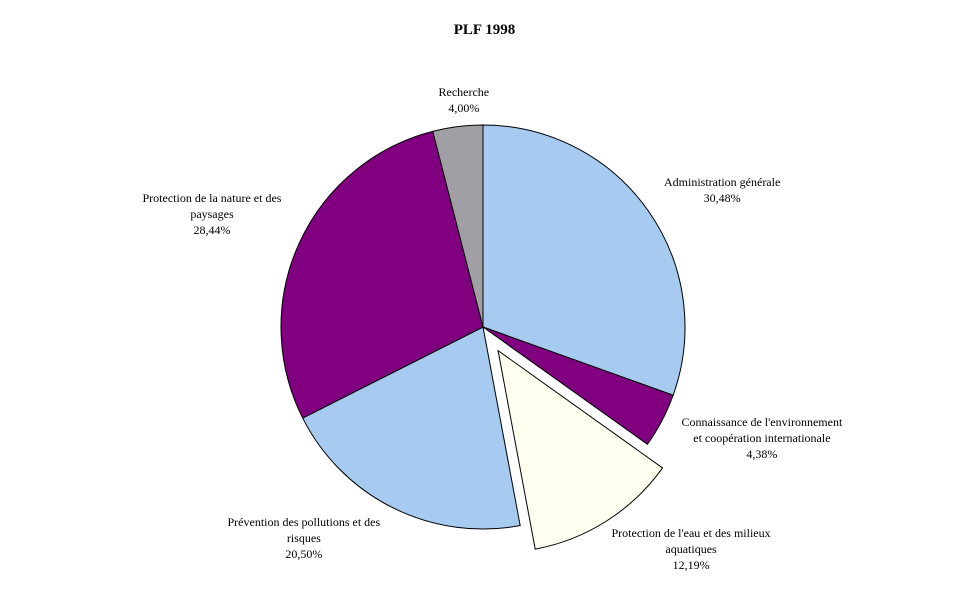 The image size is (969, 603). Describe the element at coordinates (212, 198) in the screenshot. I see `slice-label-text: Protection de la nature et des` at that location.